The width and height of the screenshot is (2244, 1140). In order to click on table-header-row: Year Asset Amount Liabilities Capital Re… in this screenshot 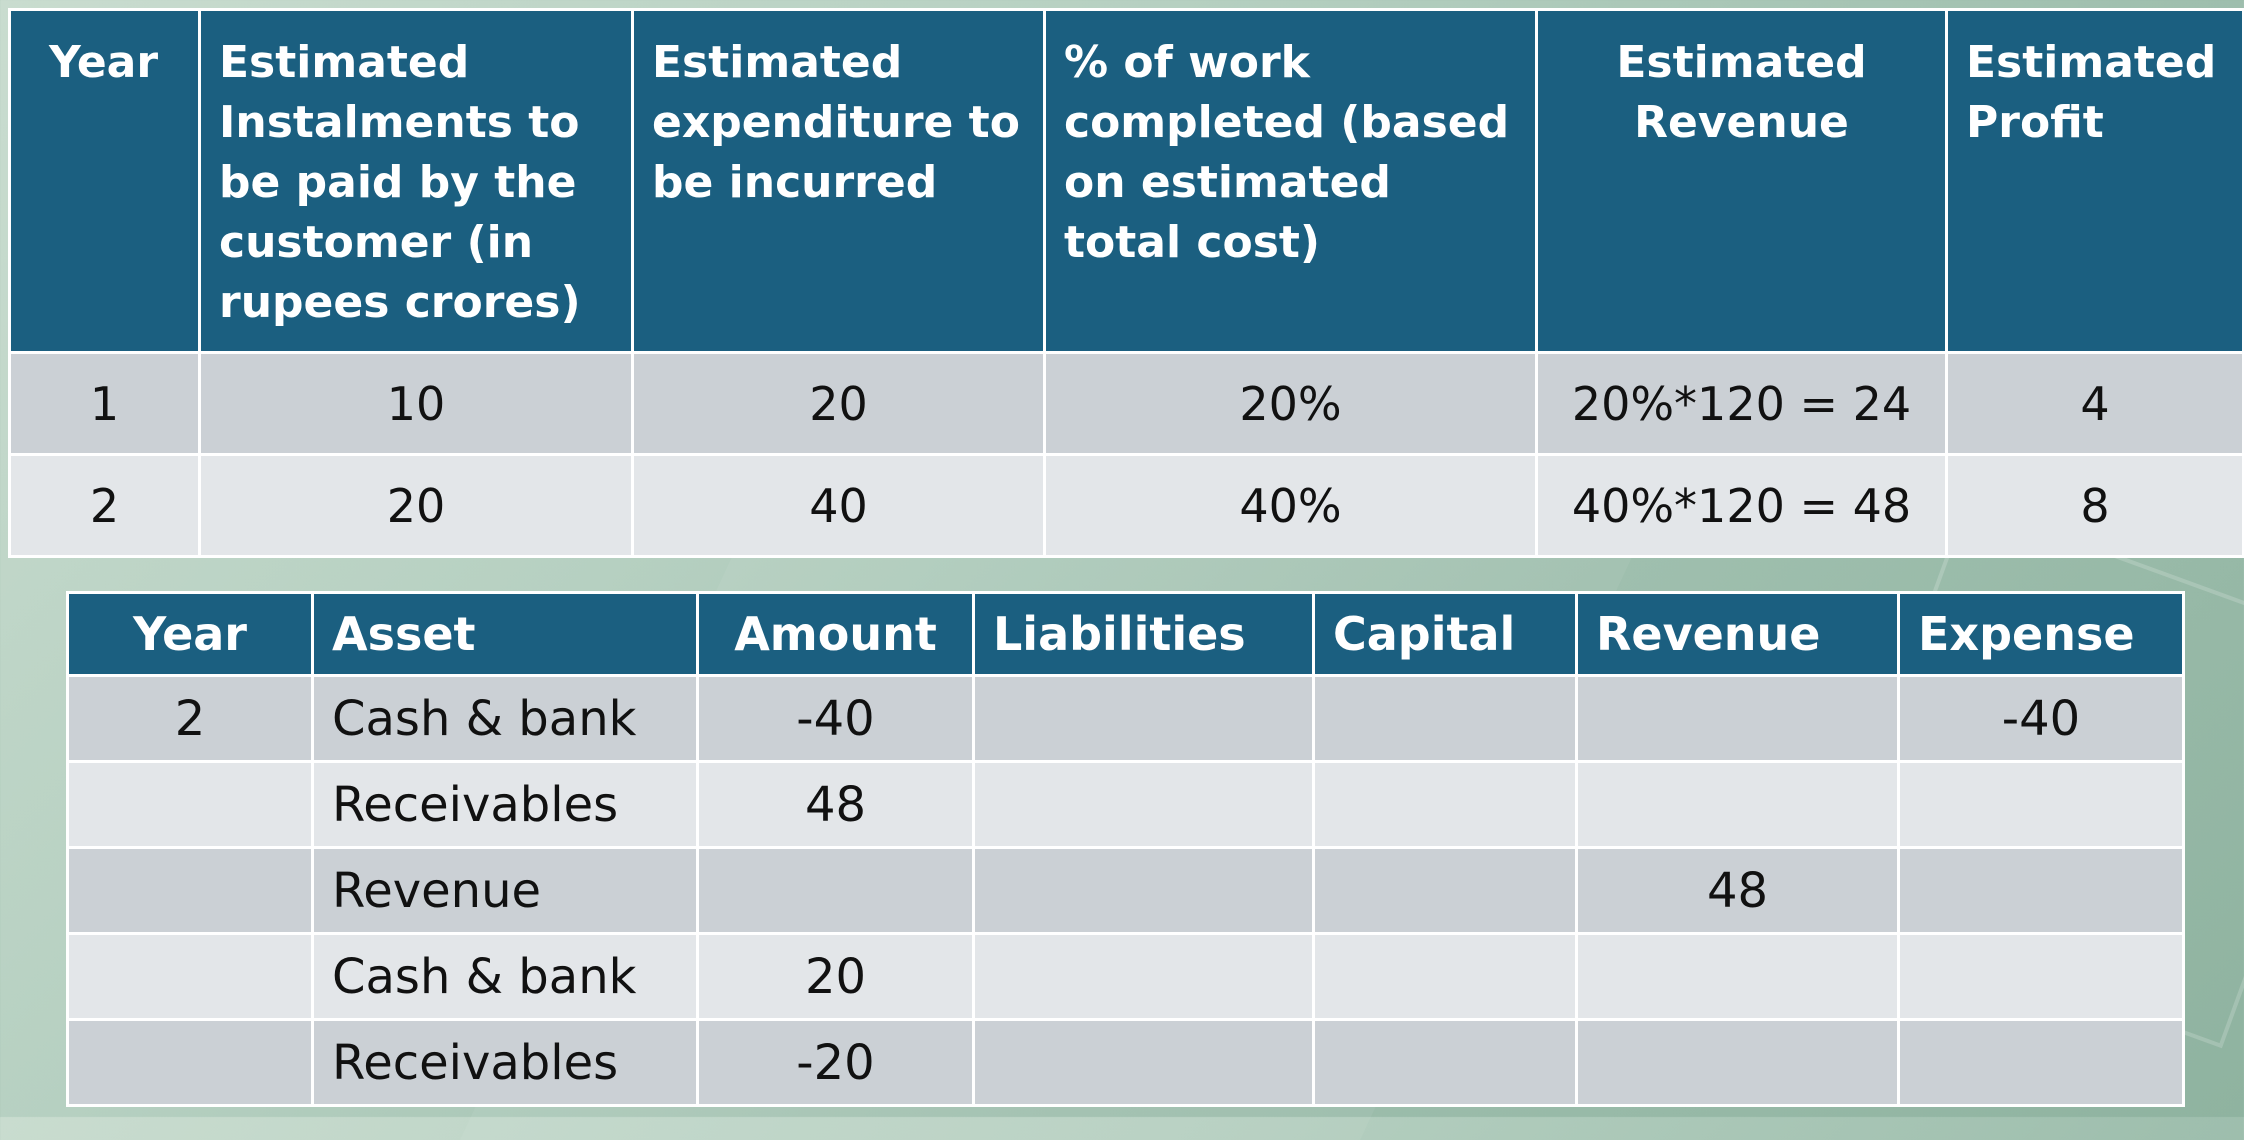, I will do `click(1125, 634)`.